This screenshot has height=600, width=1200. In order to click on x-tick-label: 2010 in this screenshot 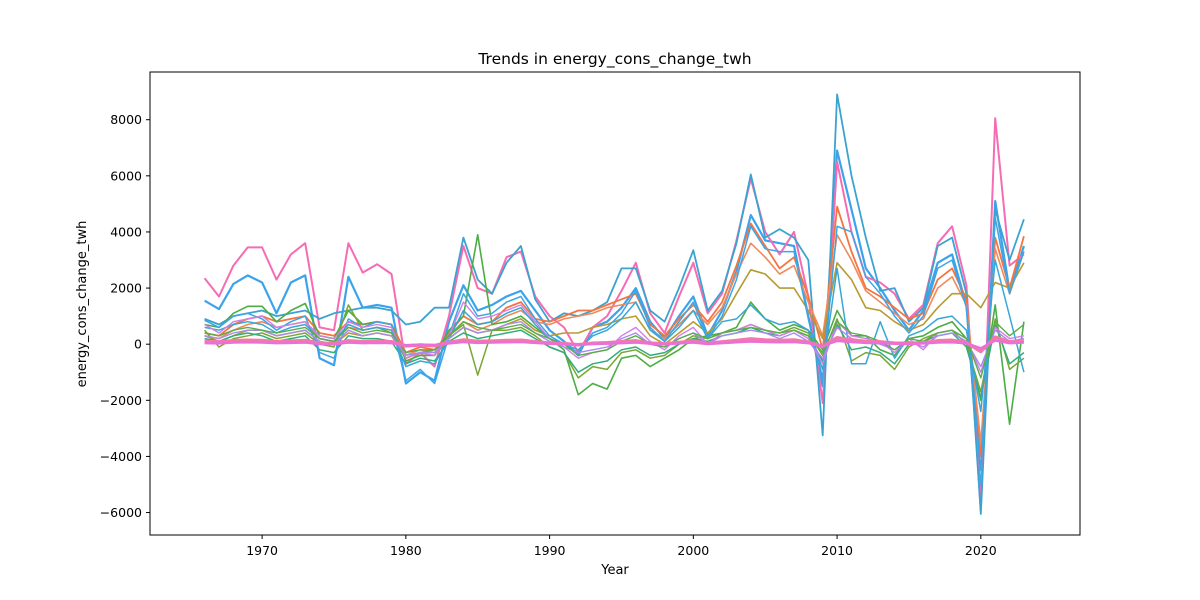, I will do `click(837, 550)`.